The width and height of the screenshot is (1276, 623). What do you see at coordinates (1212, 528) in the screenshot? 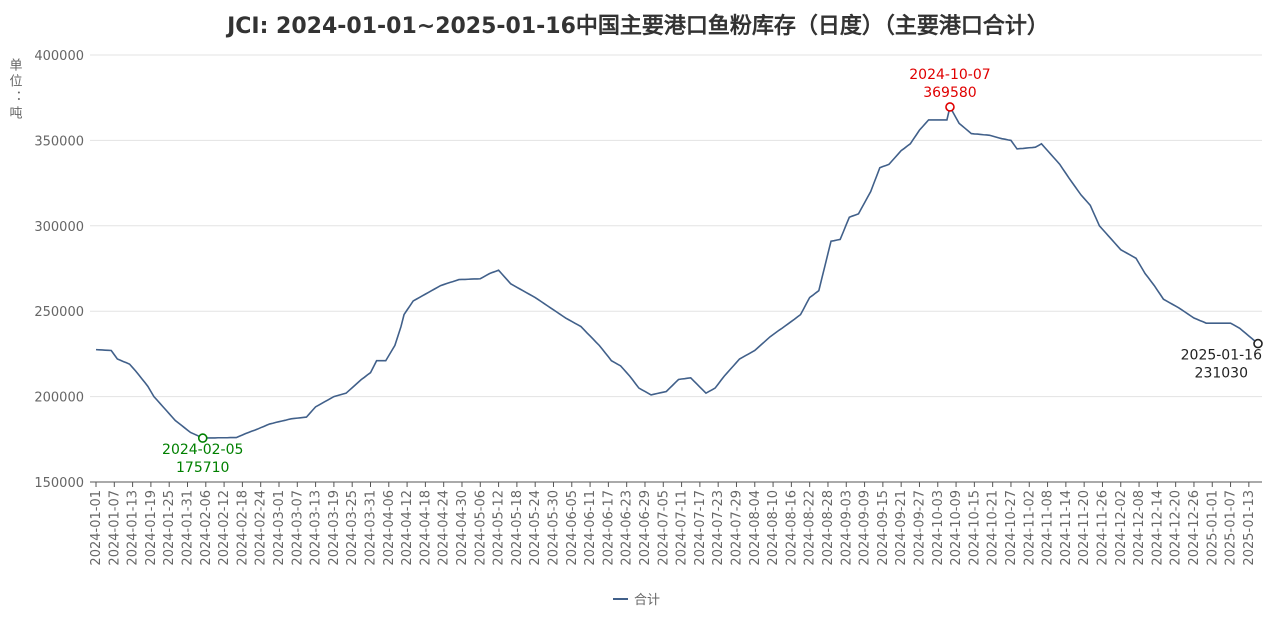
I see `x-tick-label: 2025-01-01` at bounding box center [1212, 528].